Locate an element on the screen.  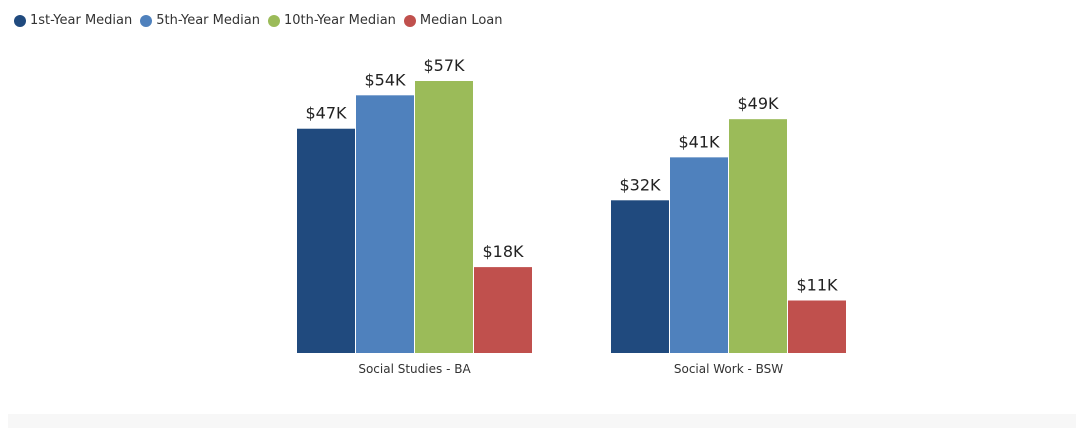
legend-label-median-loan: Median Loan is located at coordinates (461, 20).